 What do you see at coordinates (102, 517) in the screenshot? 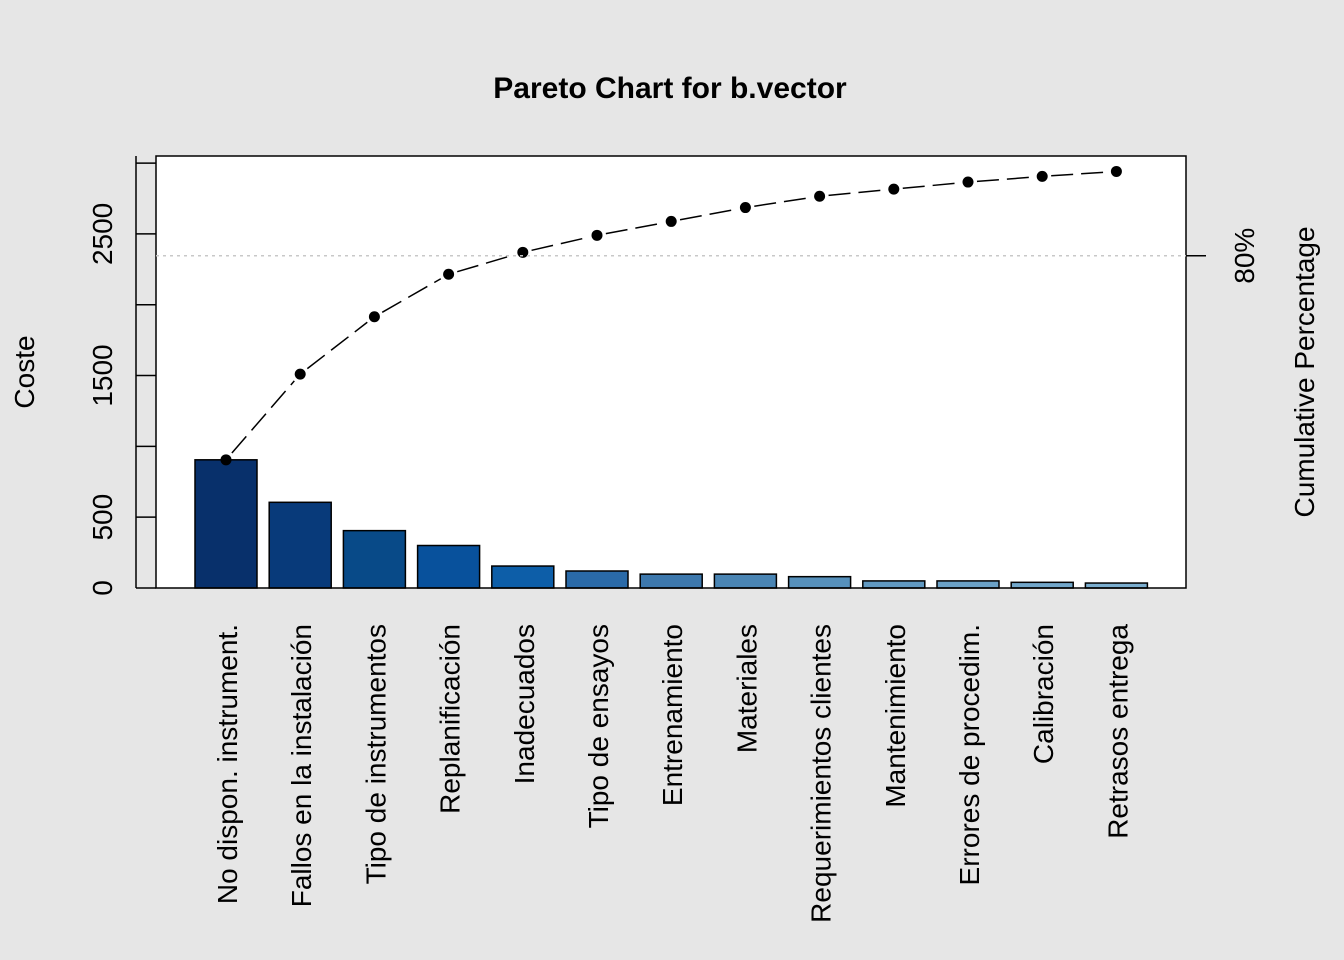
I see `y-tick-label: 500` at bounding box center [102, 517].